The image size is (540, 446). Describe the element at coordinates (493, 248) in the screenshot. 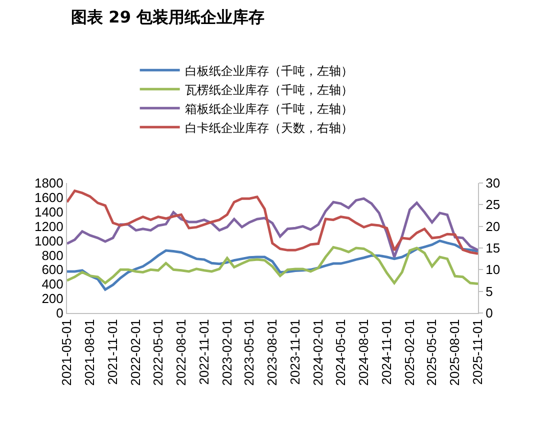

I see `y2-tick-label: 15` at that location.